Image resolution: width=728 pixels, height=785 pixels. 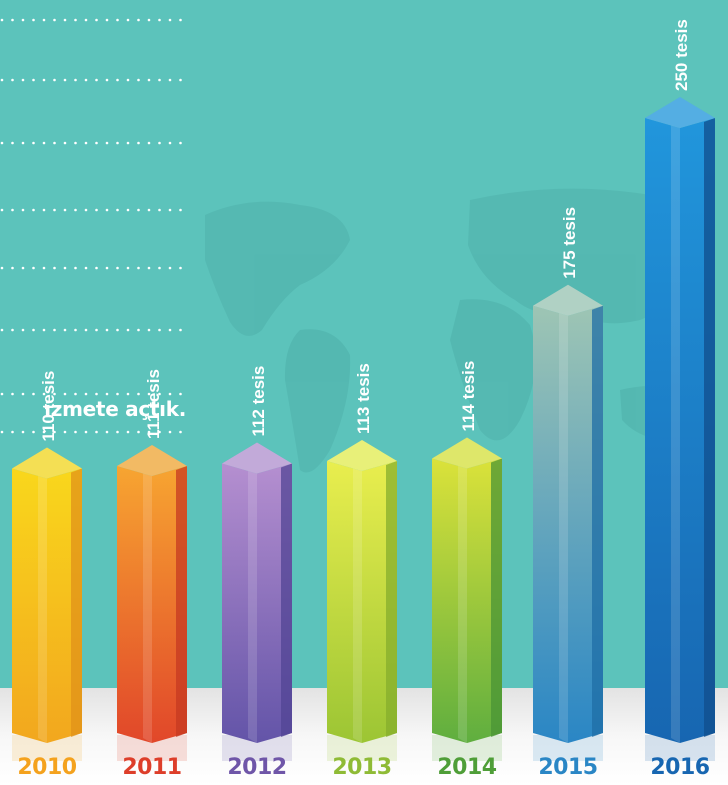 What do you see at coordinates (151, 767) in the screenshot?
I see `year-label: 2011` at bounding box center [151, 767].